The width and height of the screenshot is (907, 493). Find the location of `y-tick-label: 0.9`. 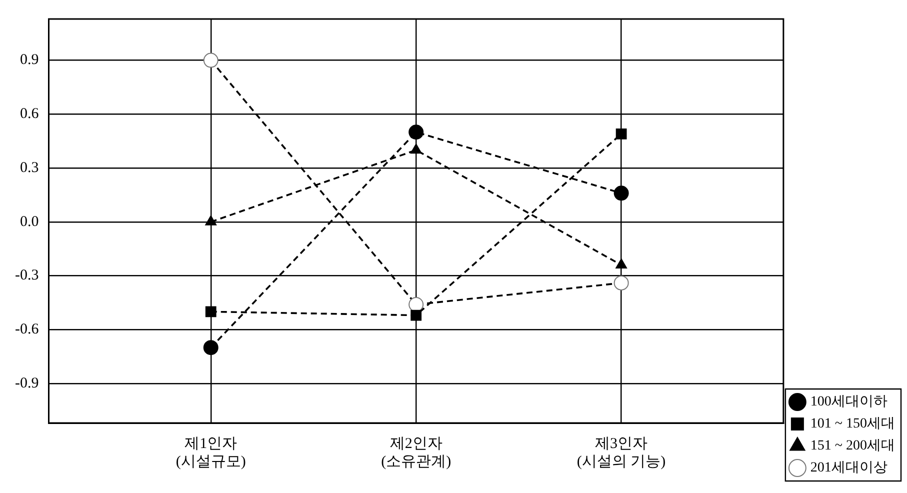

y-tick-label: 0.9 is located at coordinates (29, 60).